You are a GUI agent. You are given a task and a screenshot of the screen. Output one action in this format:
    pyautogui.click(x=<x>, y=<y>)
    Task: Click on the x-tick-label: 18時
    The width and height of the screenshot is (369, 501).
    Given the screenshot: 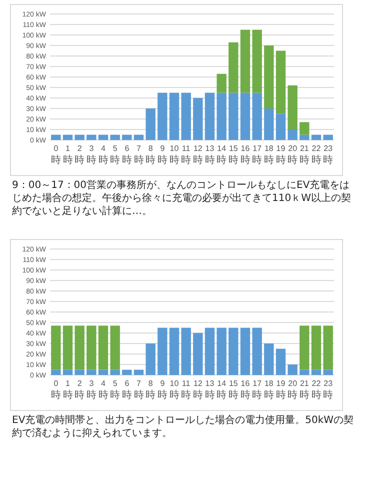 What is the action you would take?
    pyautogui.click(x=269, y=155)
    